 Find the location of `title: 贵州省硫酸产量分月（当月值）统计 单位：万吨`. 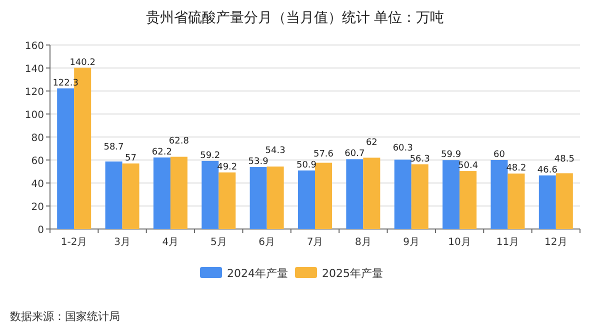

title: 贵州省硫酸产量分月（当月值）统计 单位：万吨 is located at coordinates (295, 18).